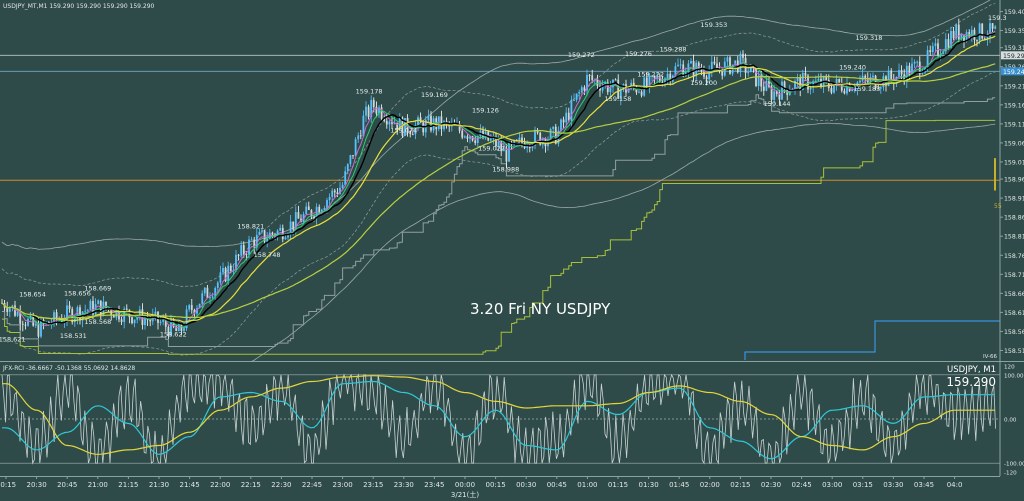 The width and height of the screenshot is (1024, 501). Describe the element at coordinates (505, 169) in the screenshot. I see `price-annotation: 158.988` at that location.